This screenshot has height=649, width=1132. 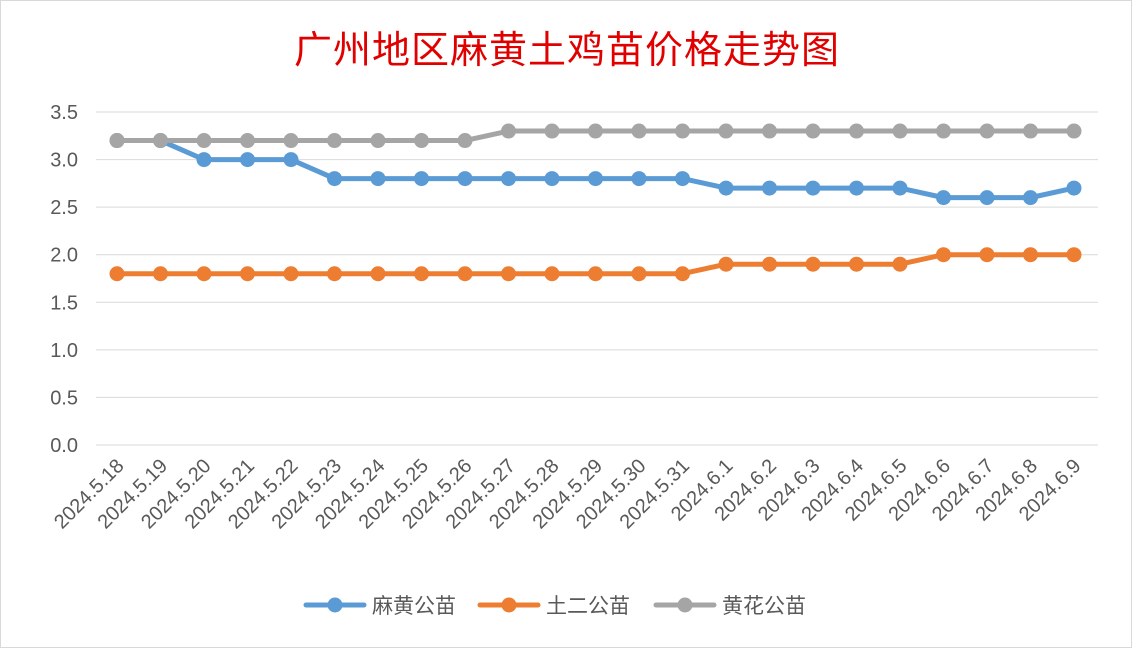 I want to click on y-tick-label: 0.0, so click(x=64, y=446).